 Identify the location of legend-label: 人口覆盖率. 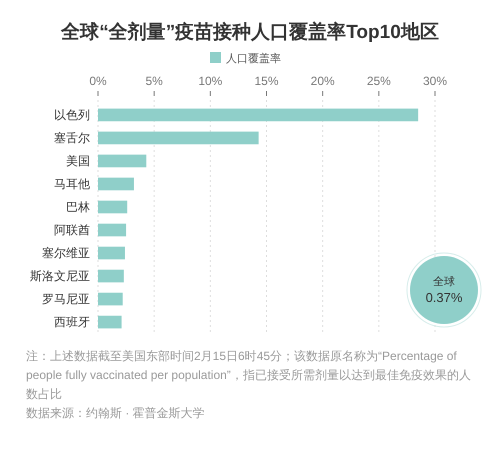
(253, 58).